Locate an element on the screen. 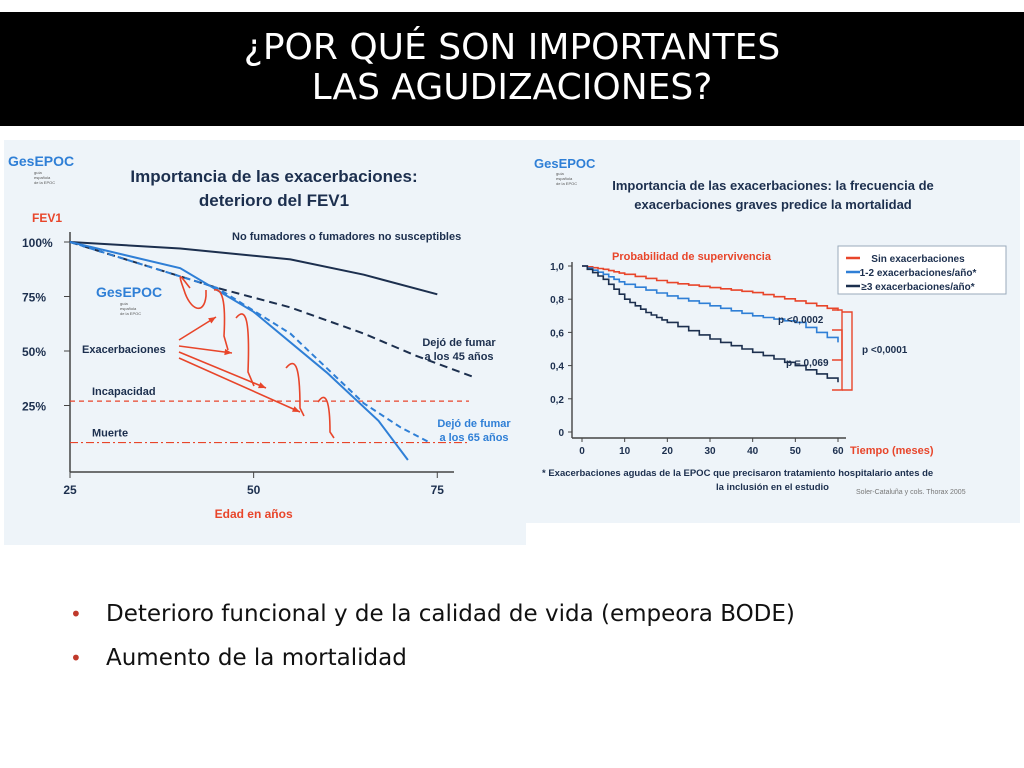 The image size is (1024, 768). gesepoc-logo-inset: GesEPOC guía española de la EPOC is located at coordinates (129, 300).